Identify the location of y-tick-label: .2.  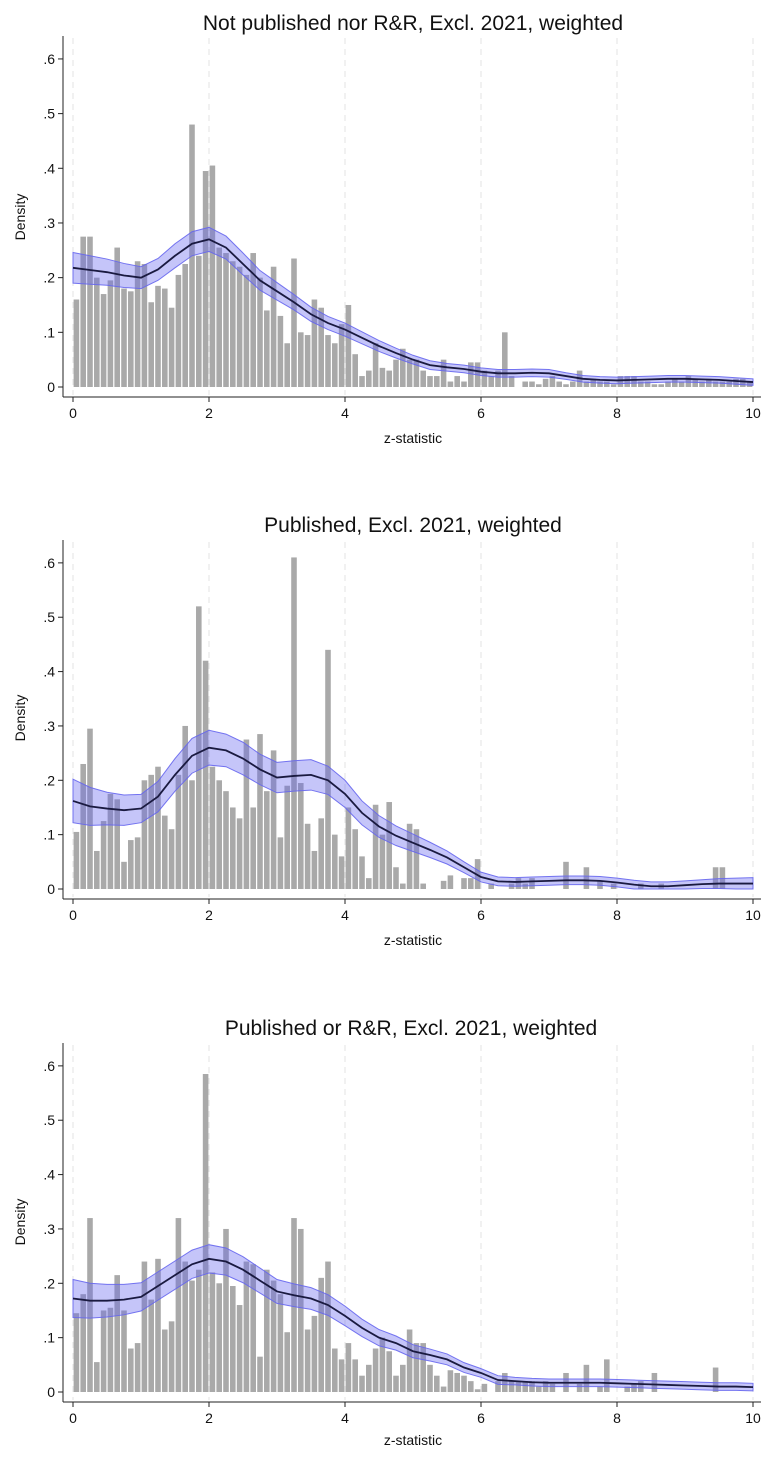
(49, 278).